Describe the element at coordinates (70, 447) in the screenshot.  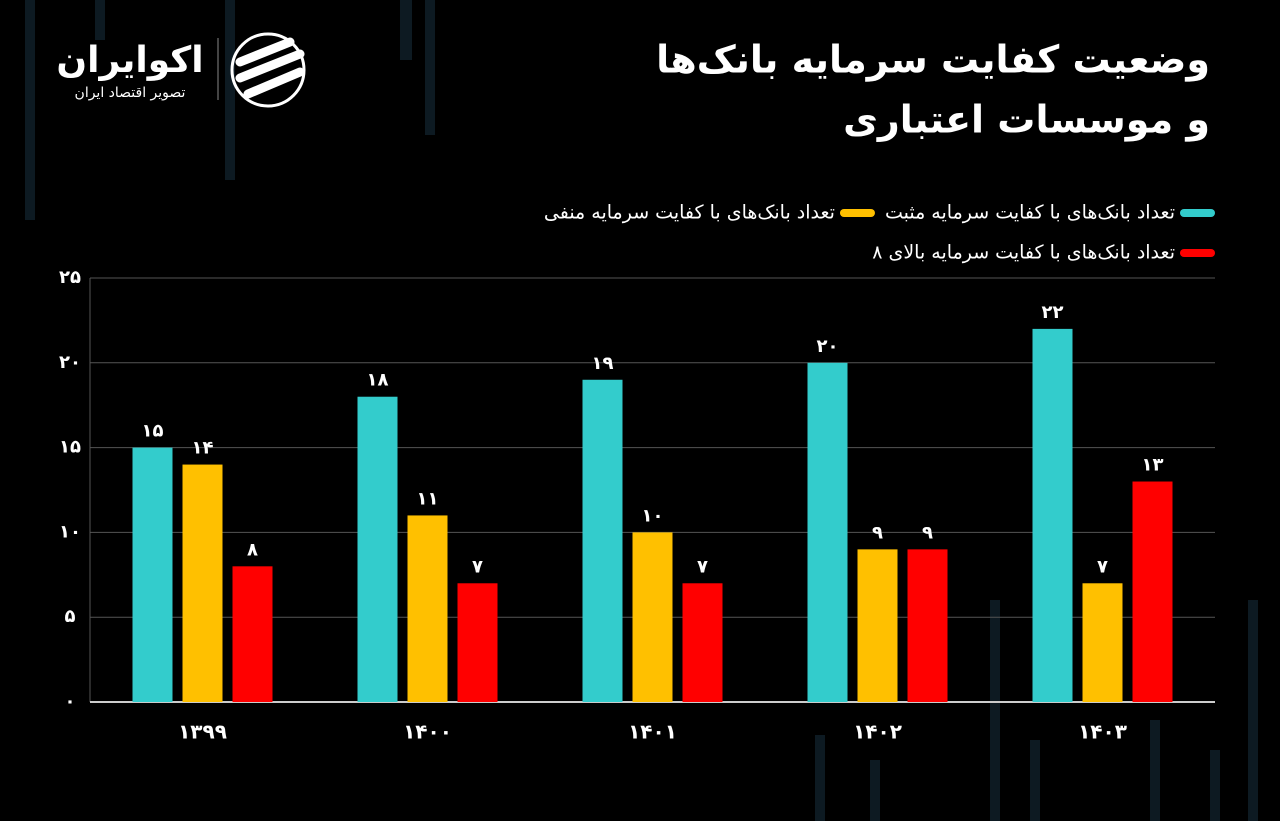
I see `y-tick-label: ۱۵` at that location.